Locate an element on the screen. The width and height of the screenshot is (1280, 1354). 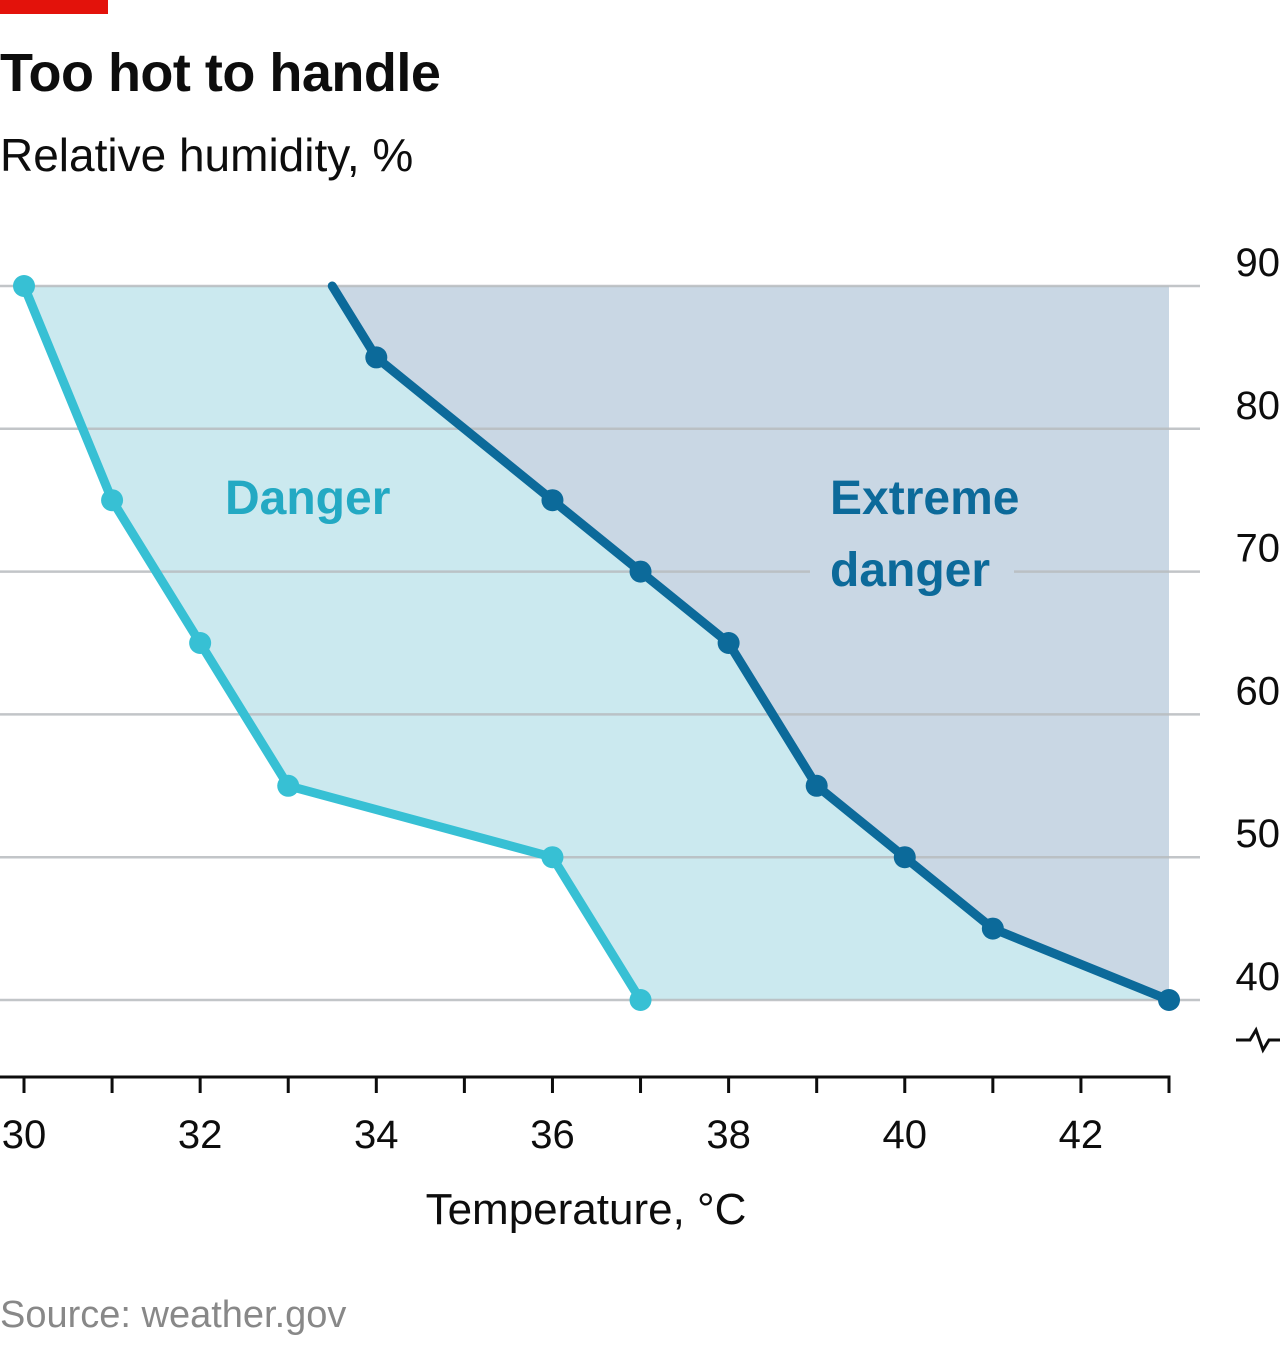
x-tick-label-36: 36 is located at coordinates (552, 1135).